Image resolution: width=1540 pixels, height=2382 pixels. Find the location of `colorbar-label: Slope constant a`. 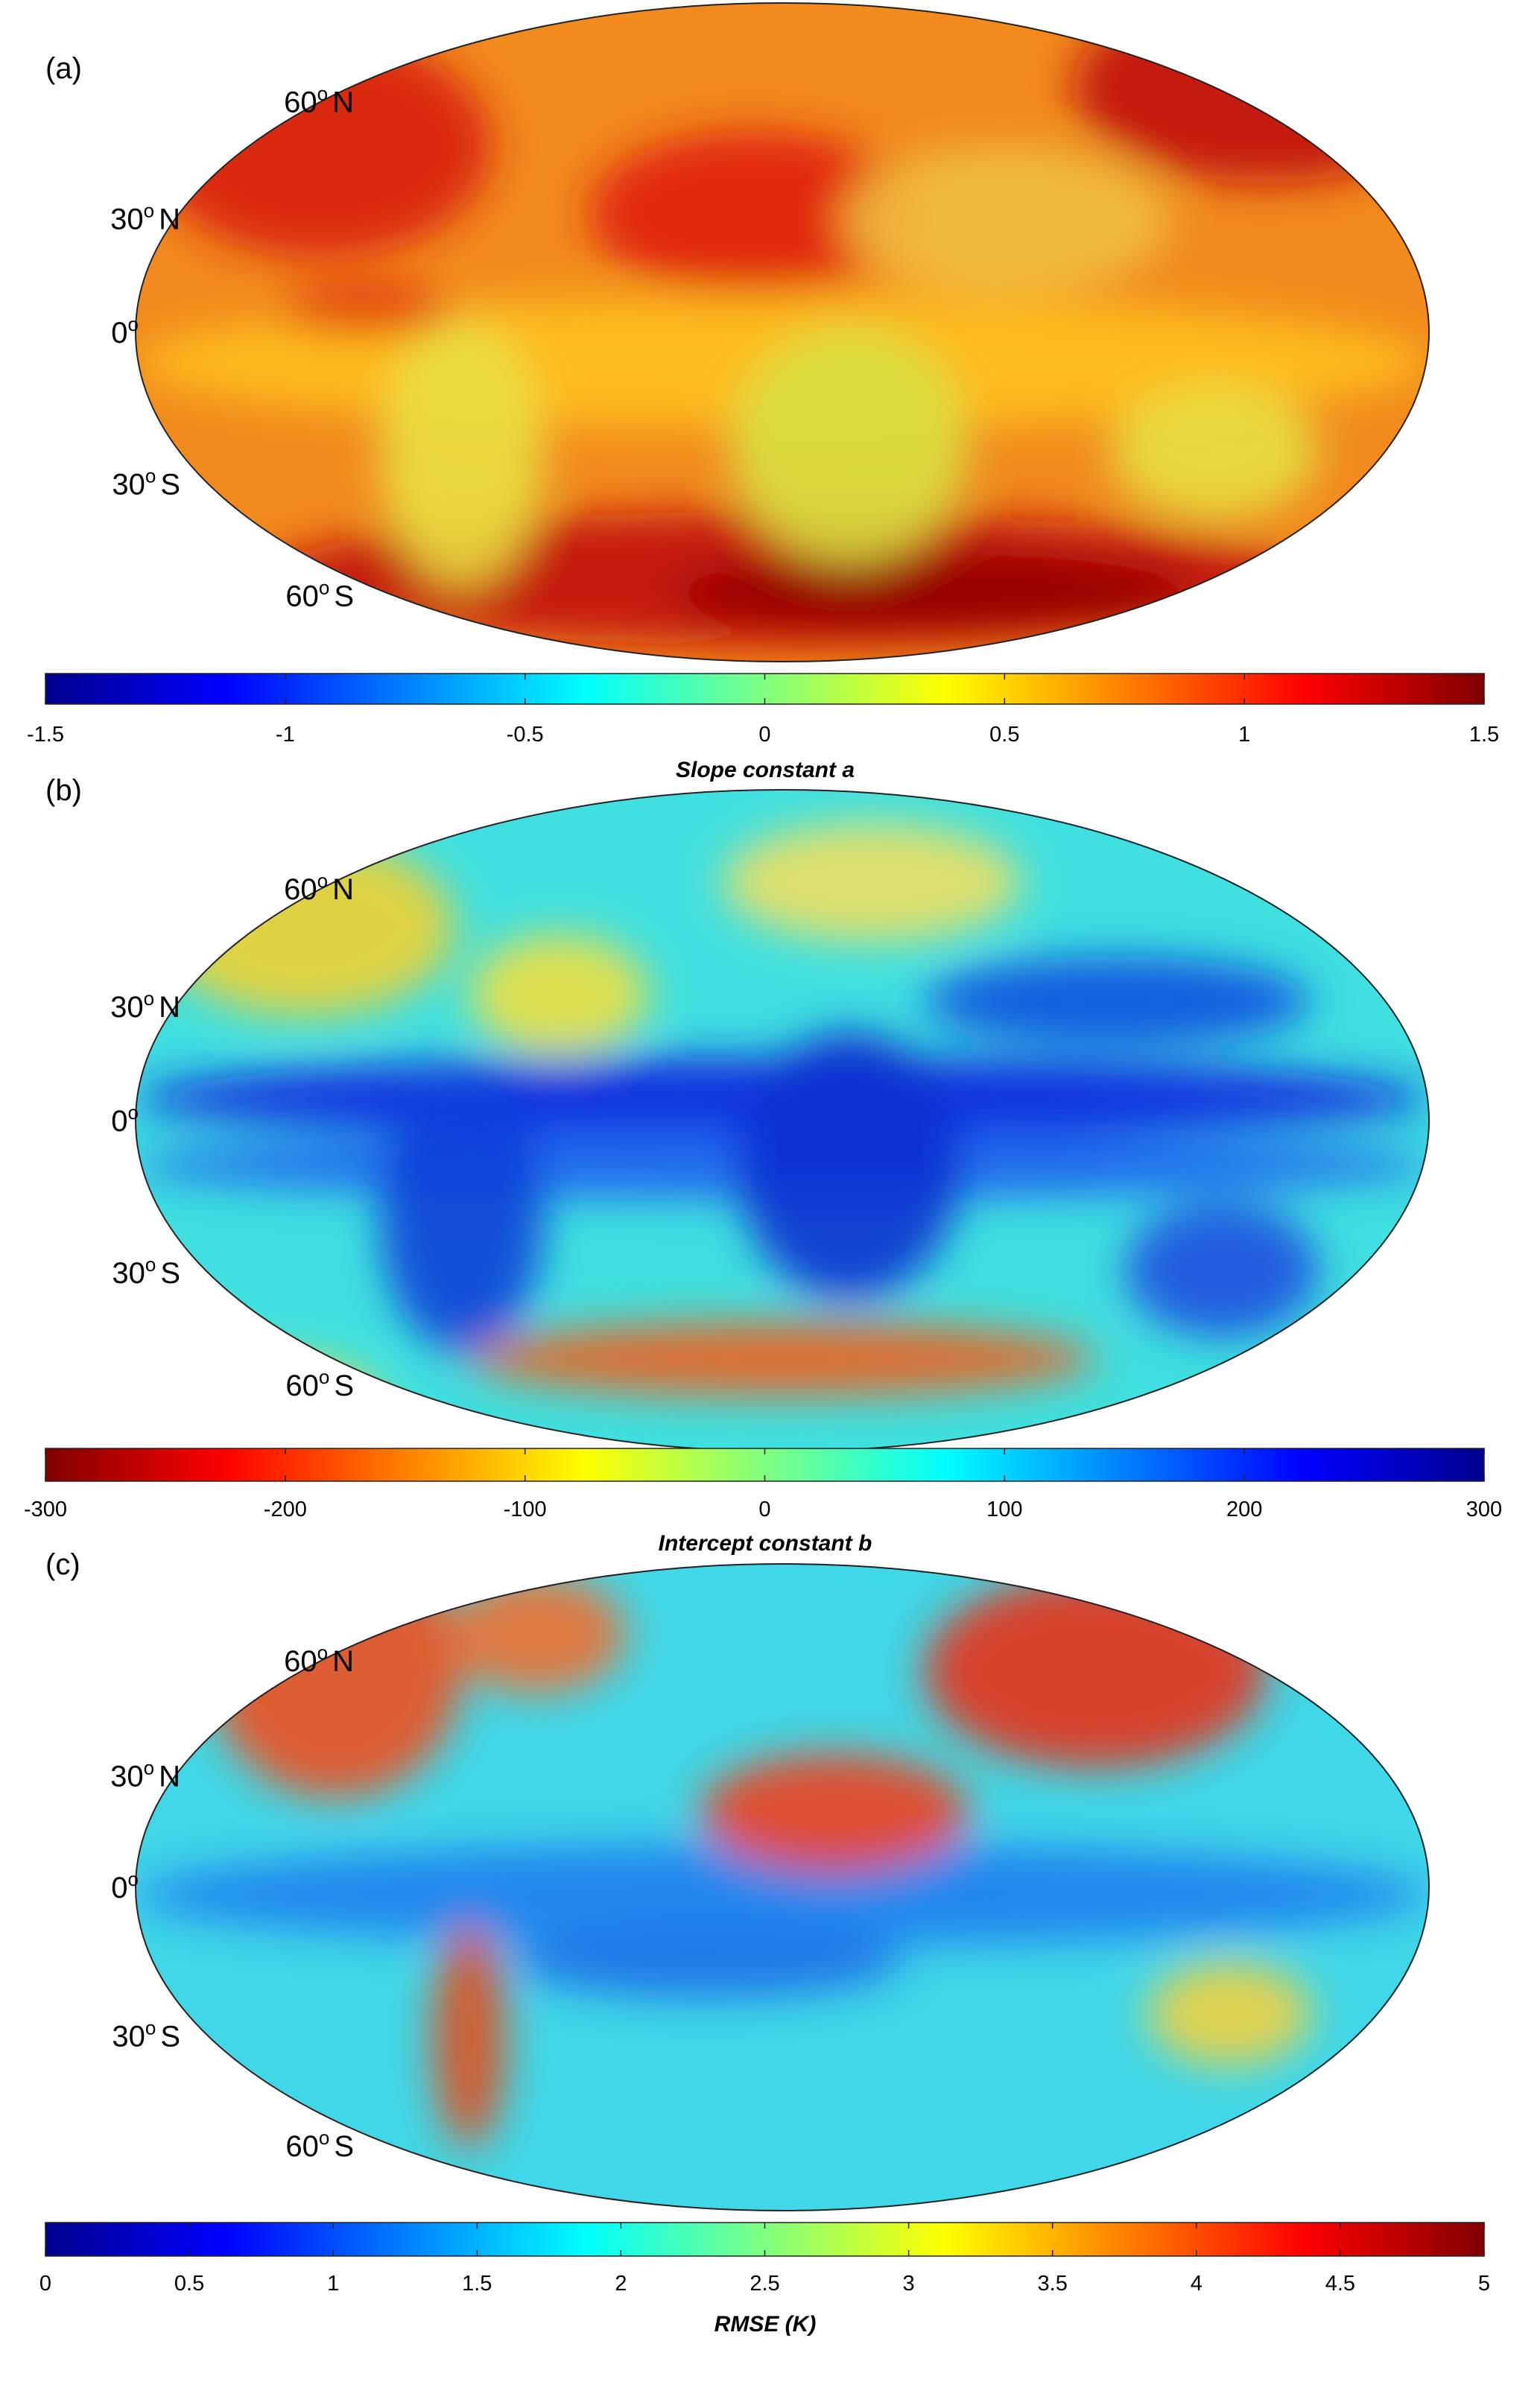

colorbar-label: Slope constant a is located at coordinates (765, 770).